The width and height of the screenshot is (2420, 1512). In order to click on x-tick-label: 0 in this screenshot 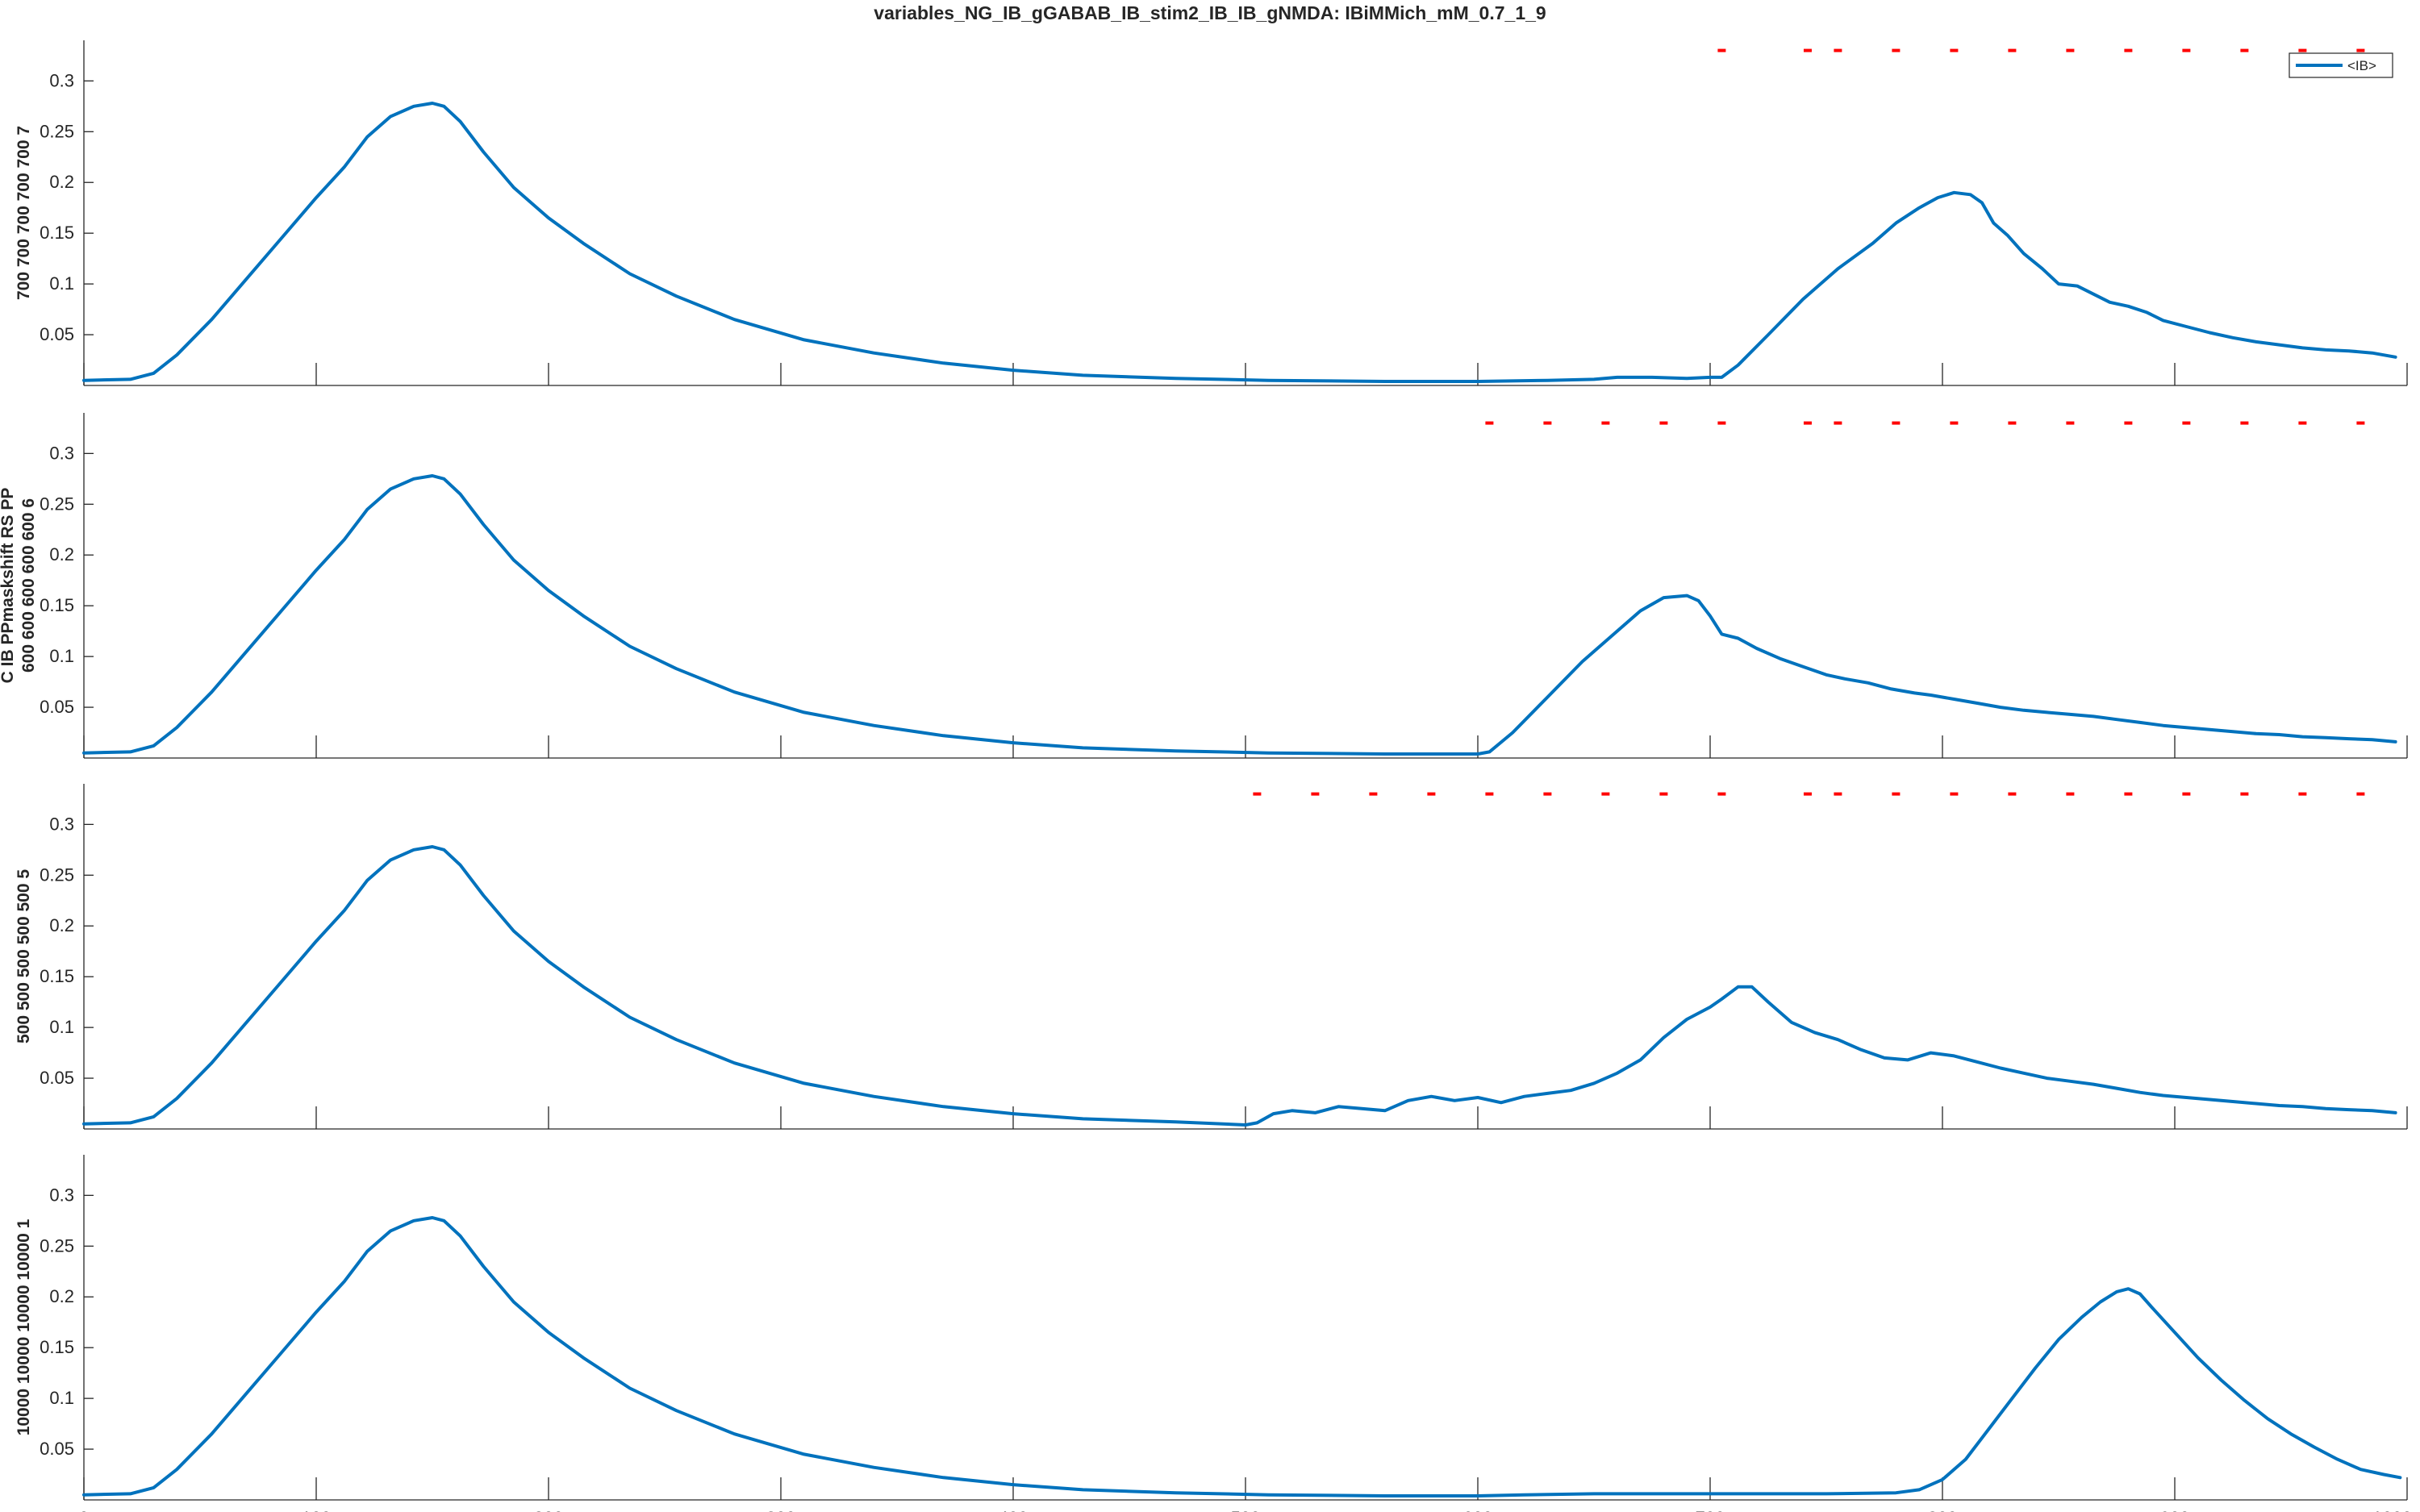, I will do `click(84, 1510)`.